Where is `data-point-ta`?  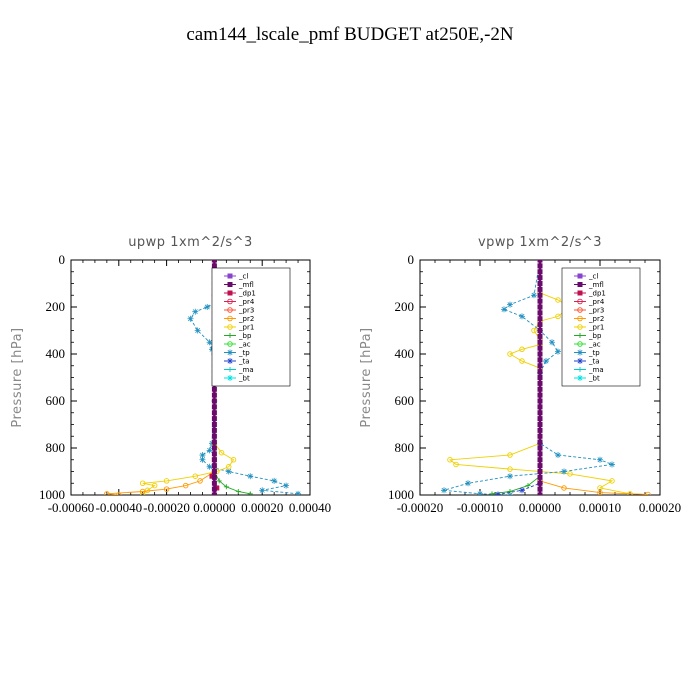
data-point-ta is located at coordinates (522, 490).